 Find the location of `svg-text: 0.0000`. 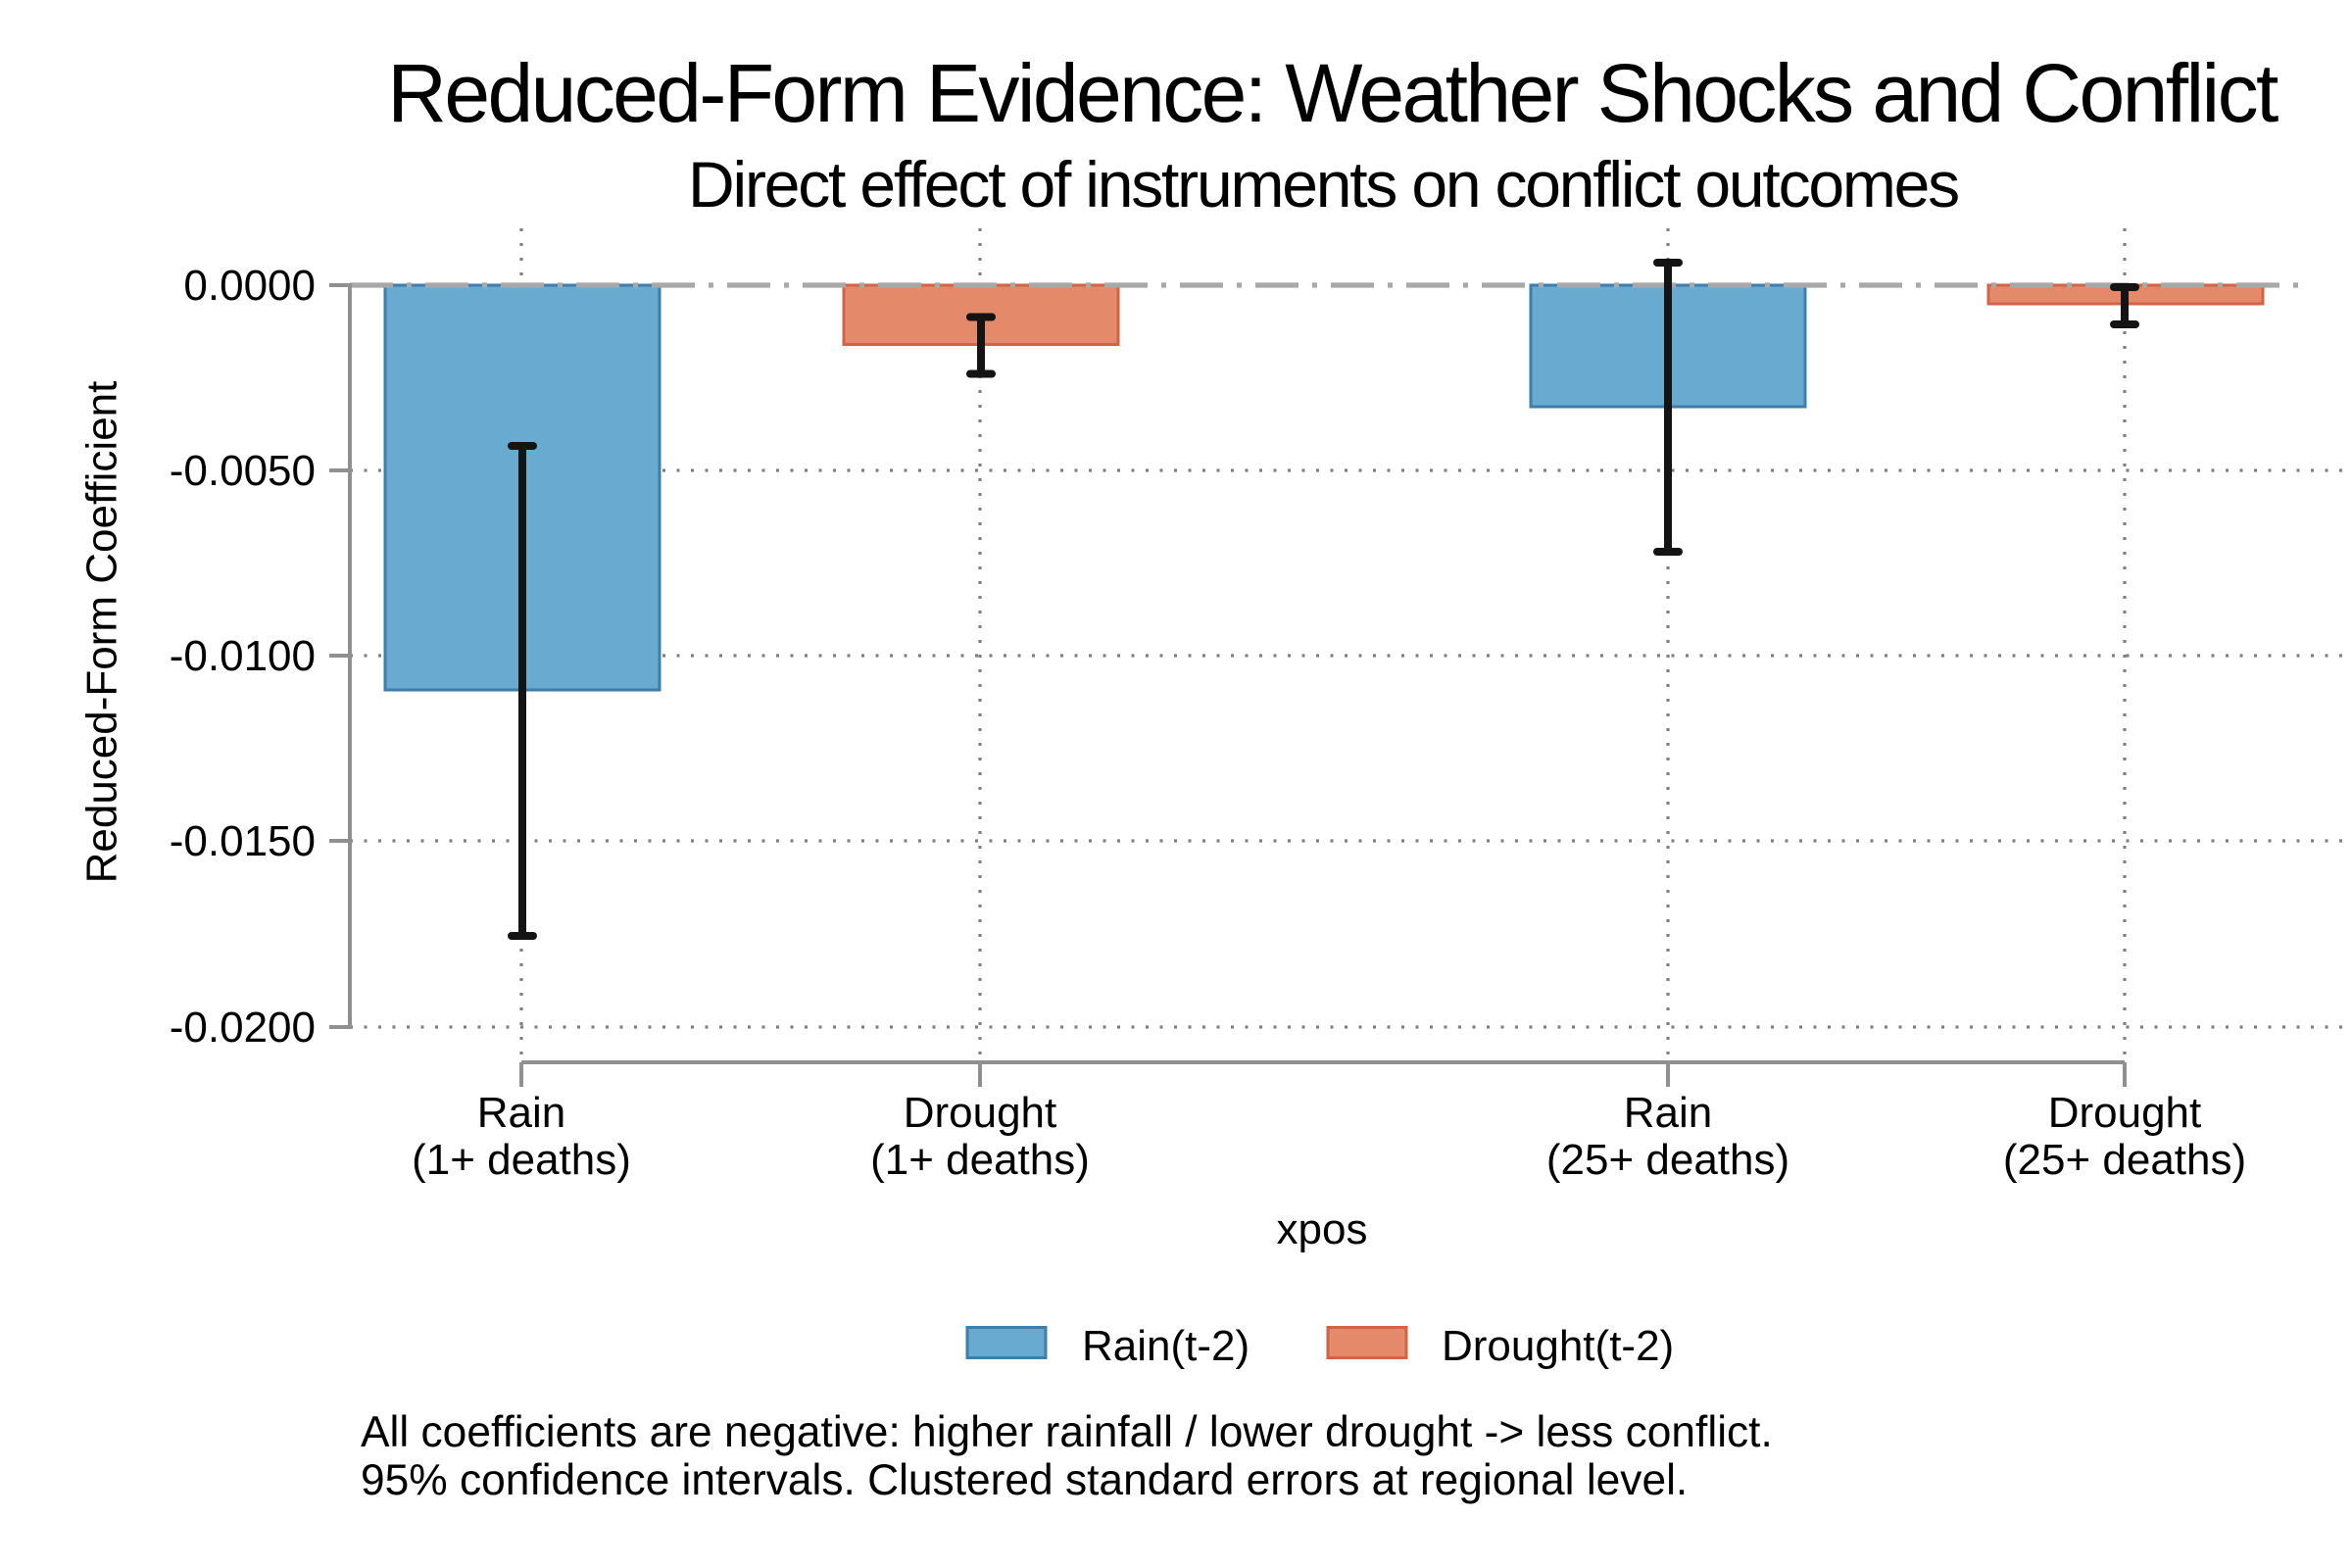

svg-text: 0.0000 is located at coordinates (249, 286).